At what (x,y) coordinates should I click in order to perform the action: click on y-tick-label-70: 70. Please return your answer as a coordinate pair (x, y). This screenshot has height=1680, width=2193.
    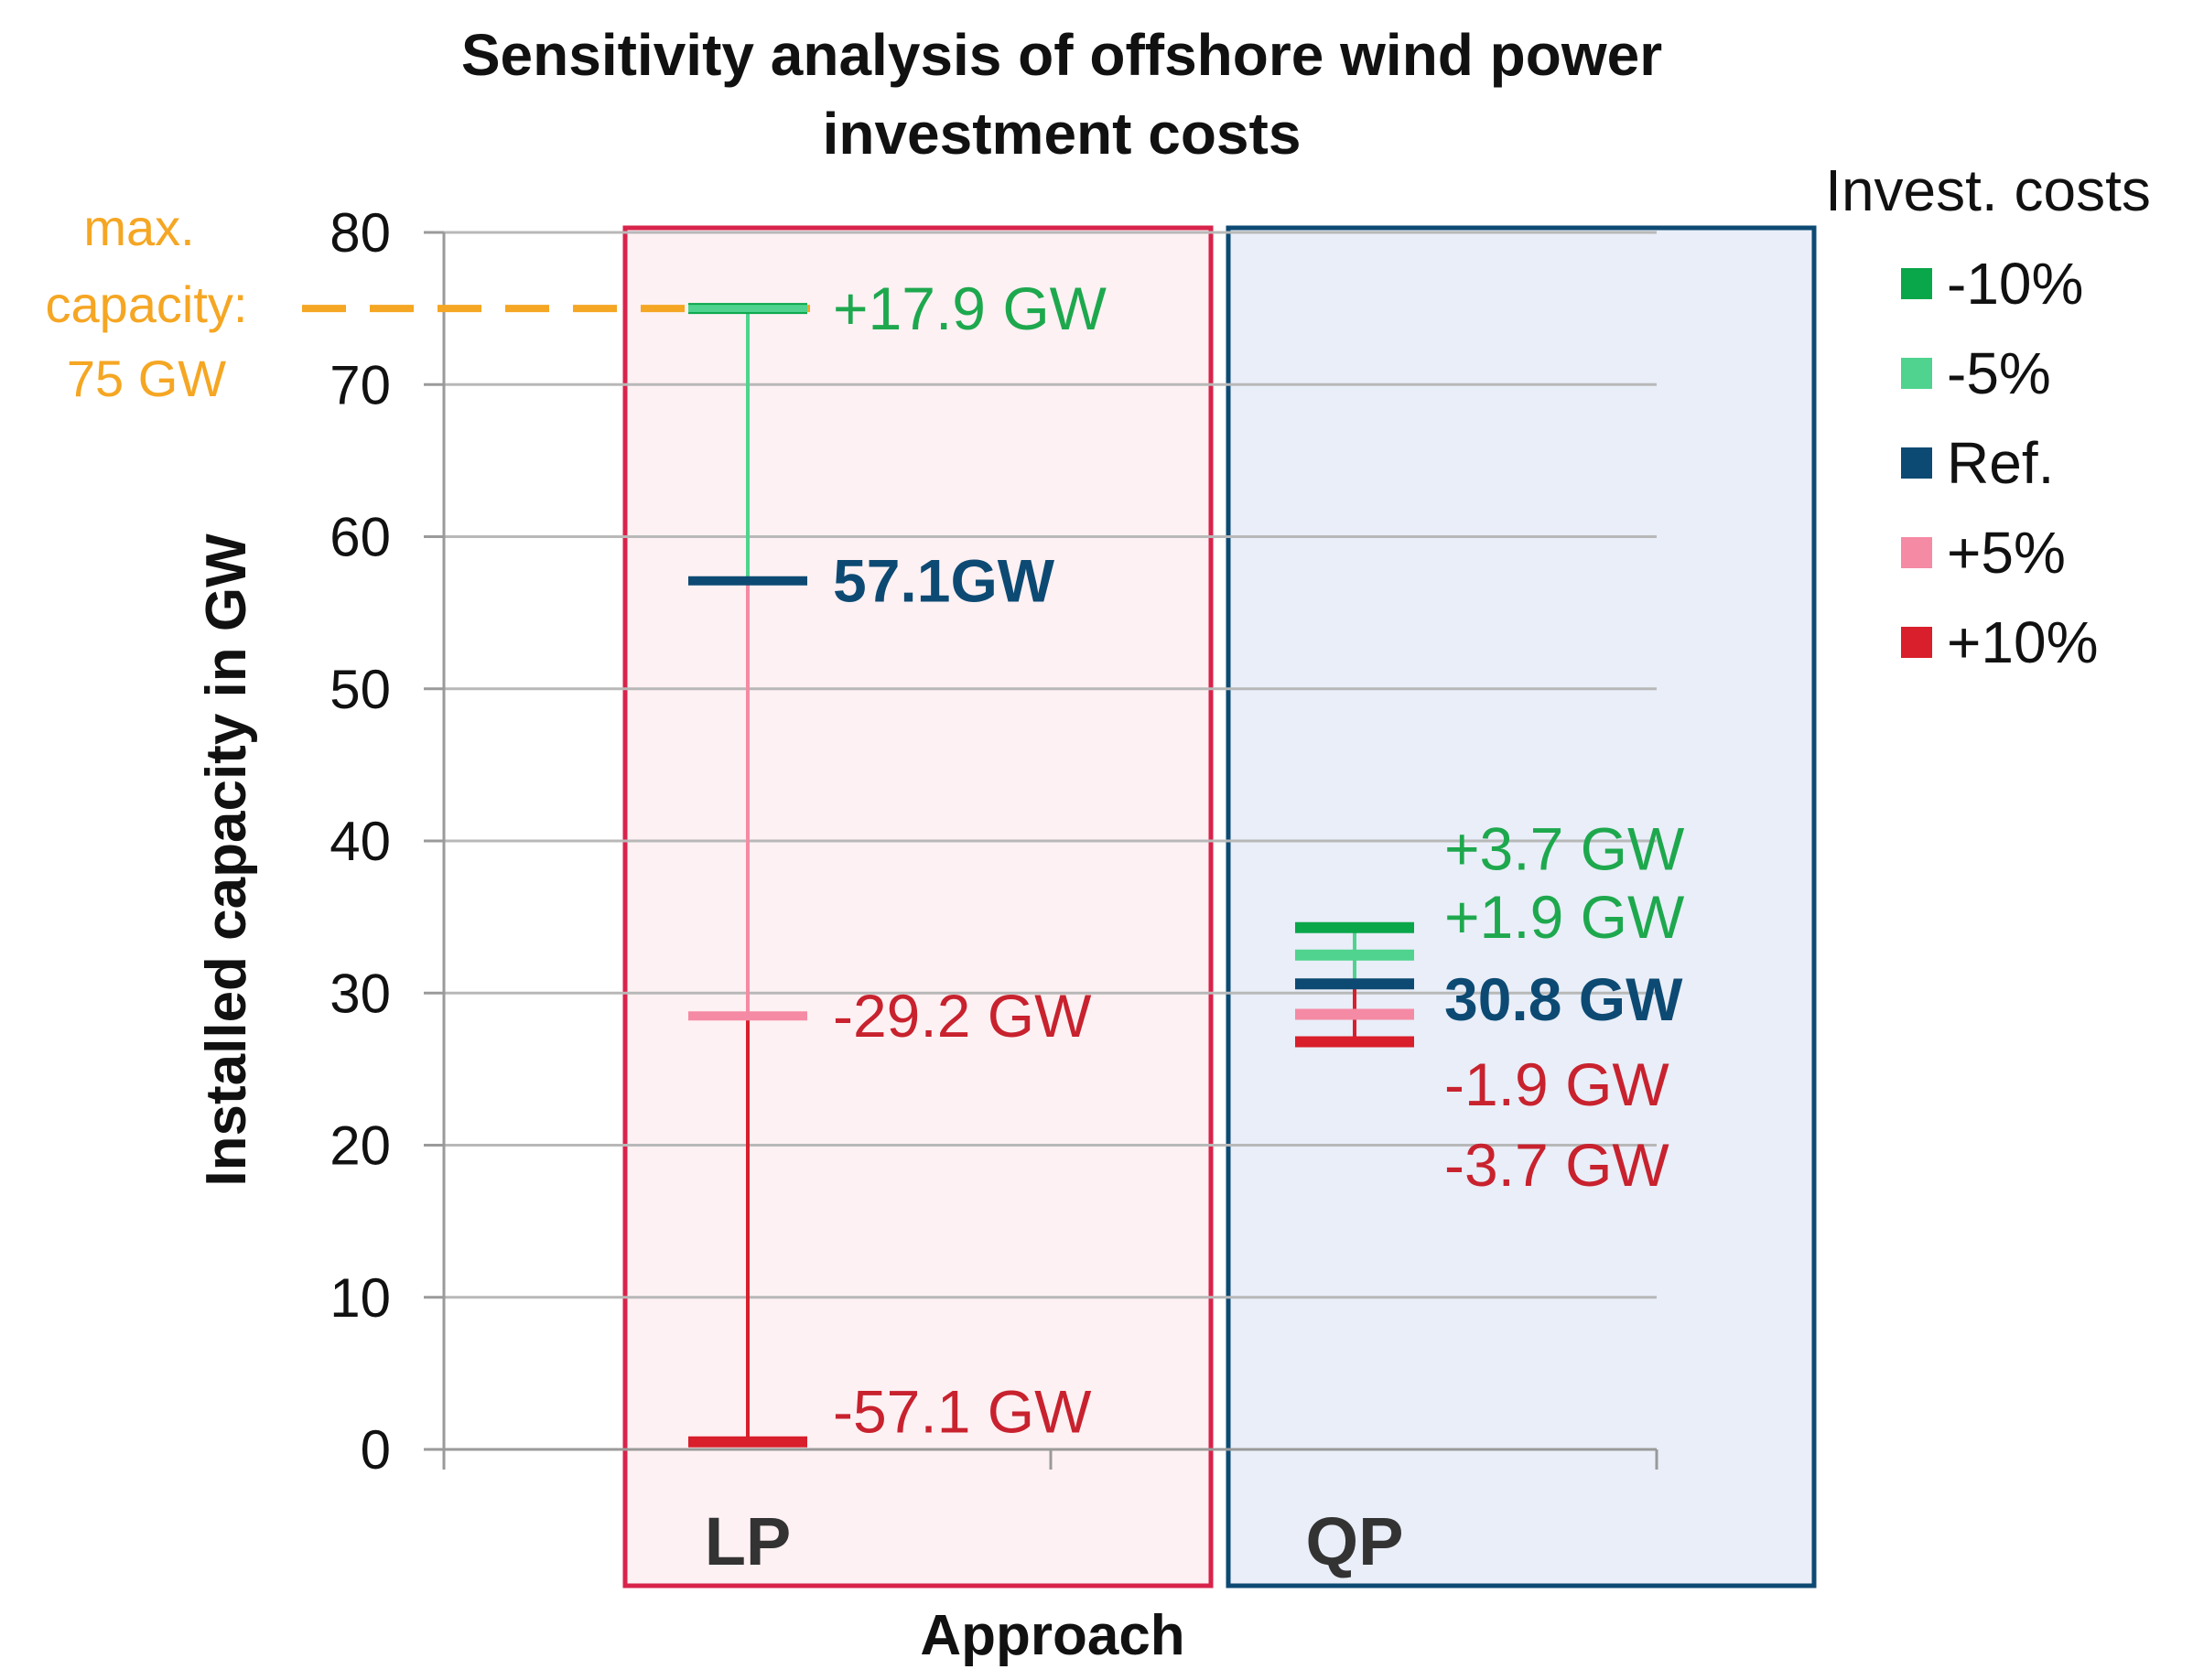
    Looking at the image, I should click on (360, 384).